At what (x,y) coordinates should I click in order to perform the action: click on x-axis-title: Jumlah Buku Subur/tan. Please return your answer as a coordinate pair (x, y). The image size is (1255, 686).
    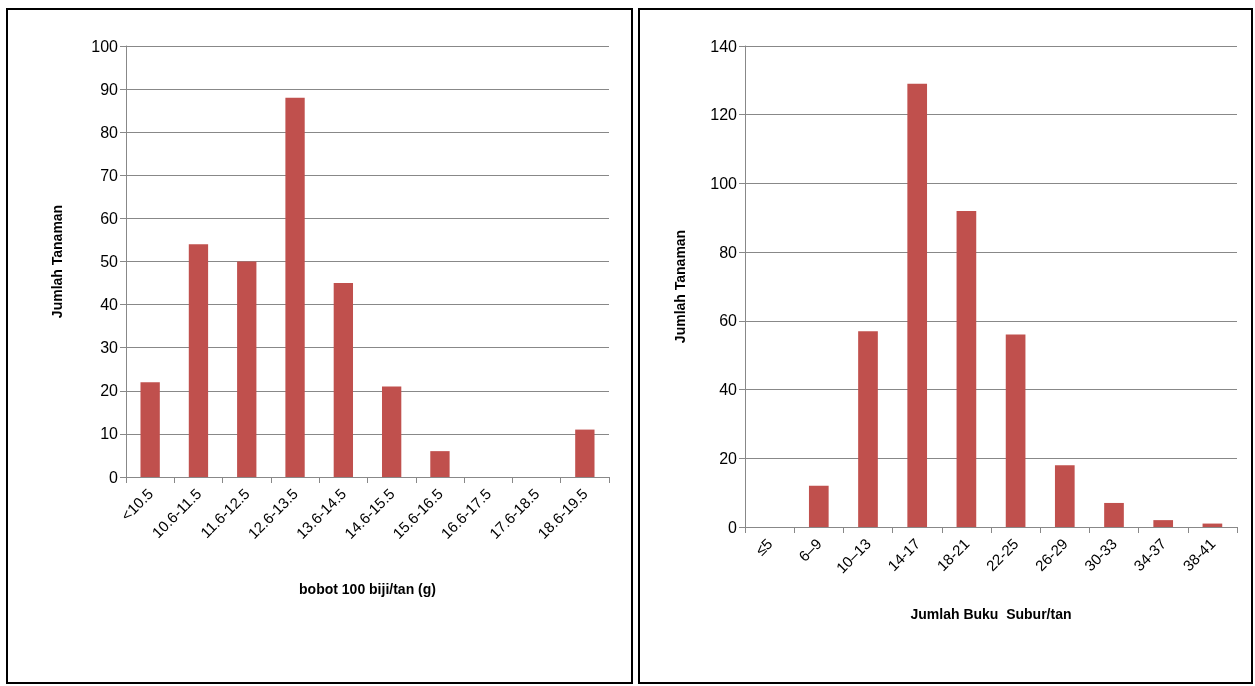
    Looking at the image, I should click on (991, 614).